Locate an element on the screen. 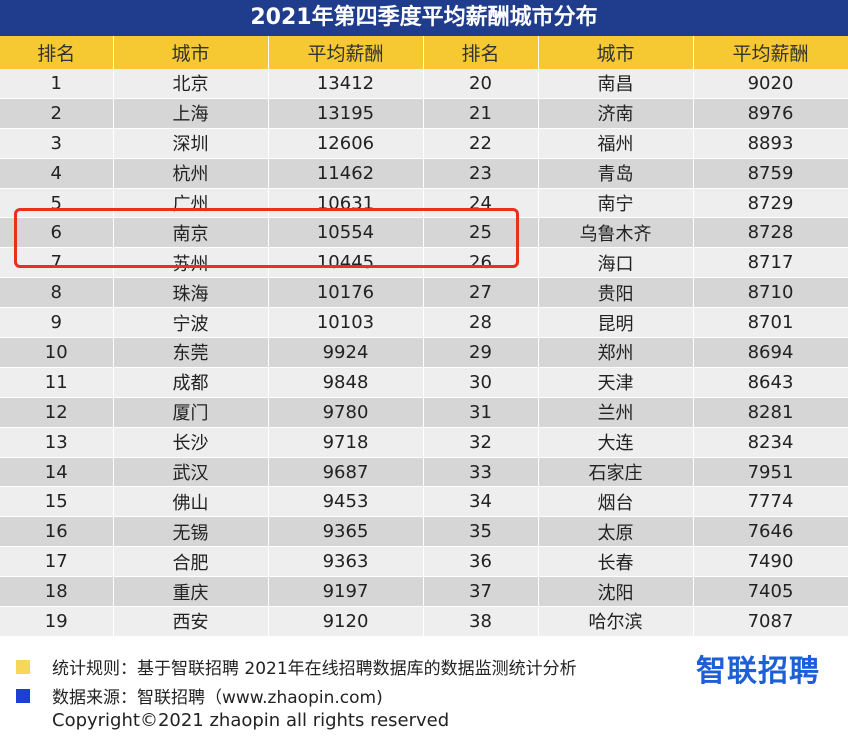 The height and width of the screenshot is (739, 848). rank-cell: 9 is located at coordinates (57, 323).